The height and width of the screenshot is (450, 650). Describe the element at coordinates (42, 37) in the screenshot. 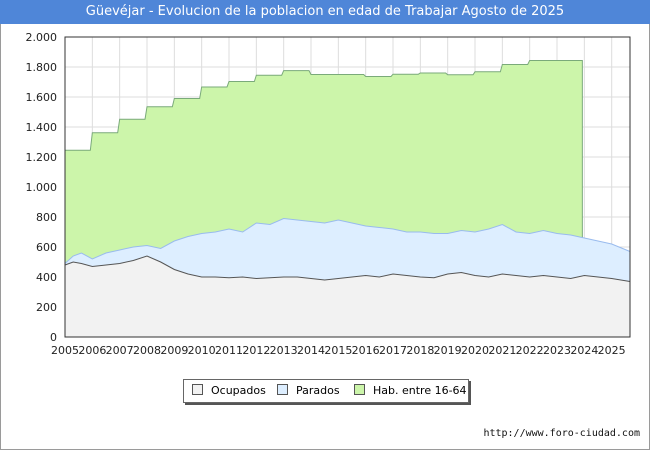

I see `y-tick-label: 2.000` at that location.